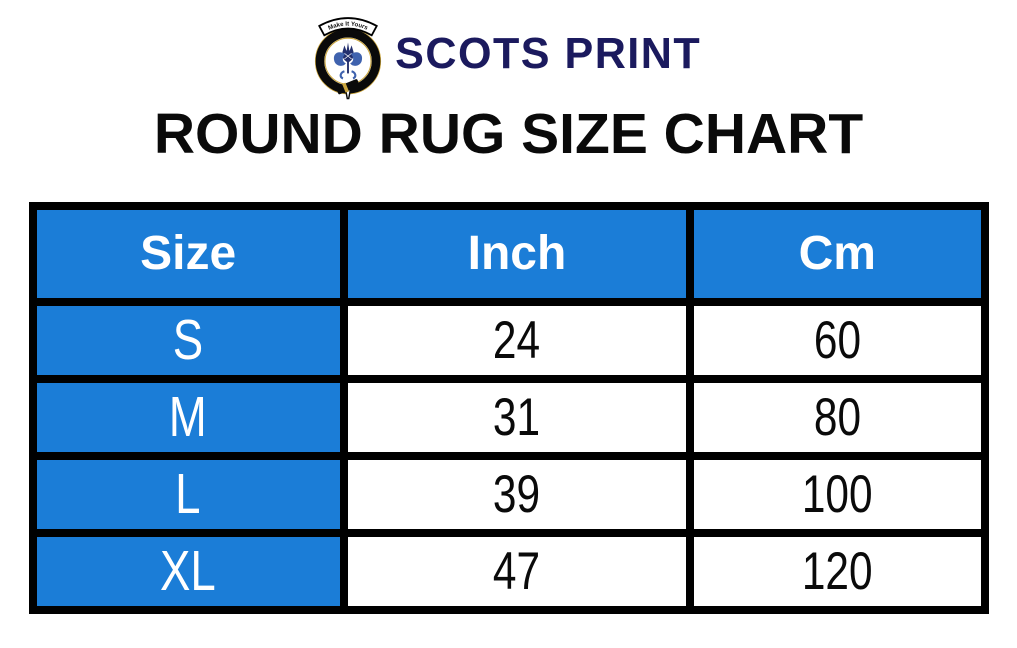 This screenshot has height=648, width=1017. Describe the element at coordinates (188, 494) in the screenshot. I see `size-cell: L` at that location.